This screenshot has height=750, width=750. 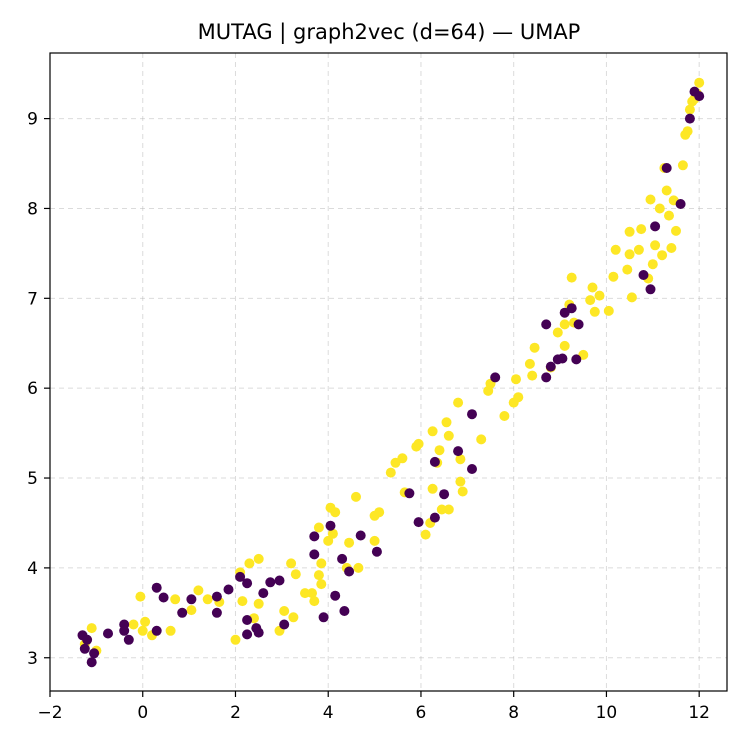 What do you see at coordinates (373, 707) in the screenshot?
I see `x-axis-ticks: −2 0 2 4 6 8 10 12` at bounding box center [373, 707].